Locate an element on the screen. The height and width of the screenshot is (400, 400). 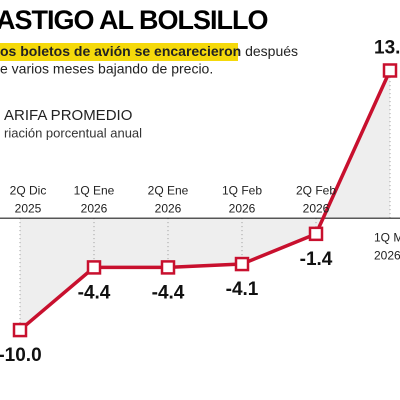
subtitle-highlight: os boletos de avión se encarecieron is located at coordinates (120, 51).